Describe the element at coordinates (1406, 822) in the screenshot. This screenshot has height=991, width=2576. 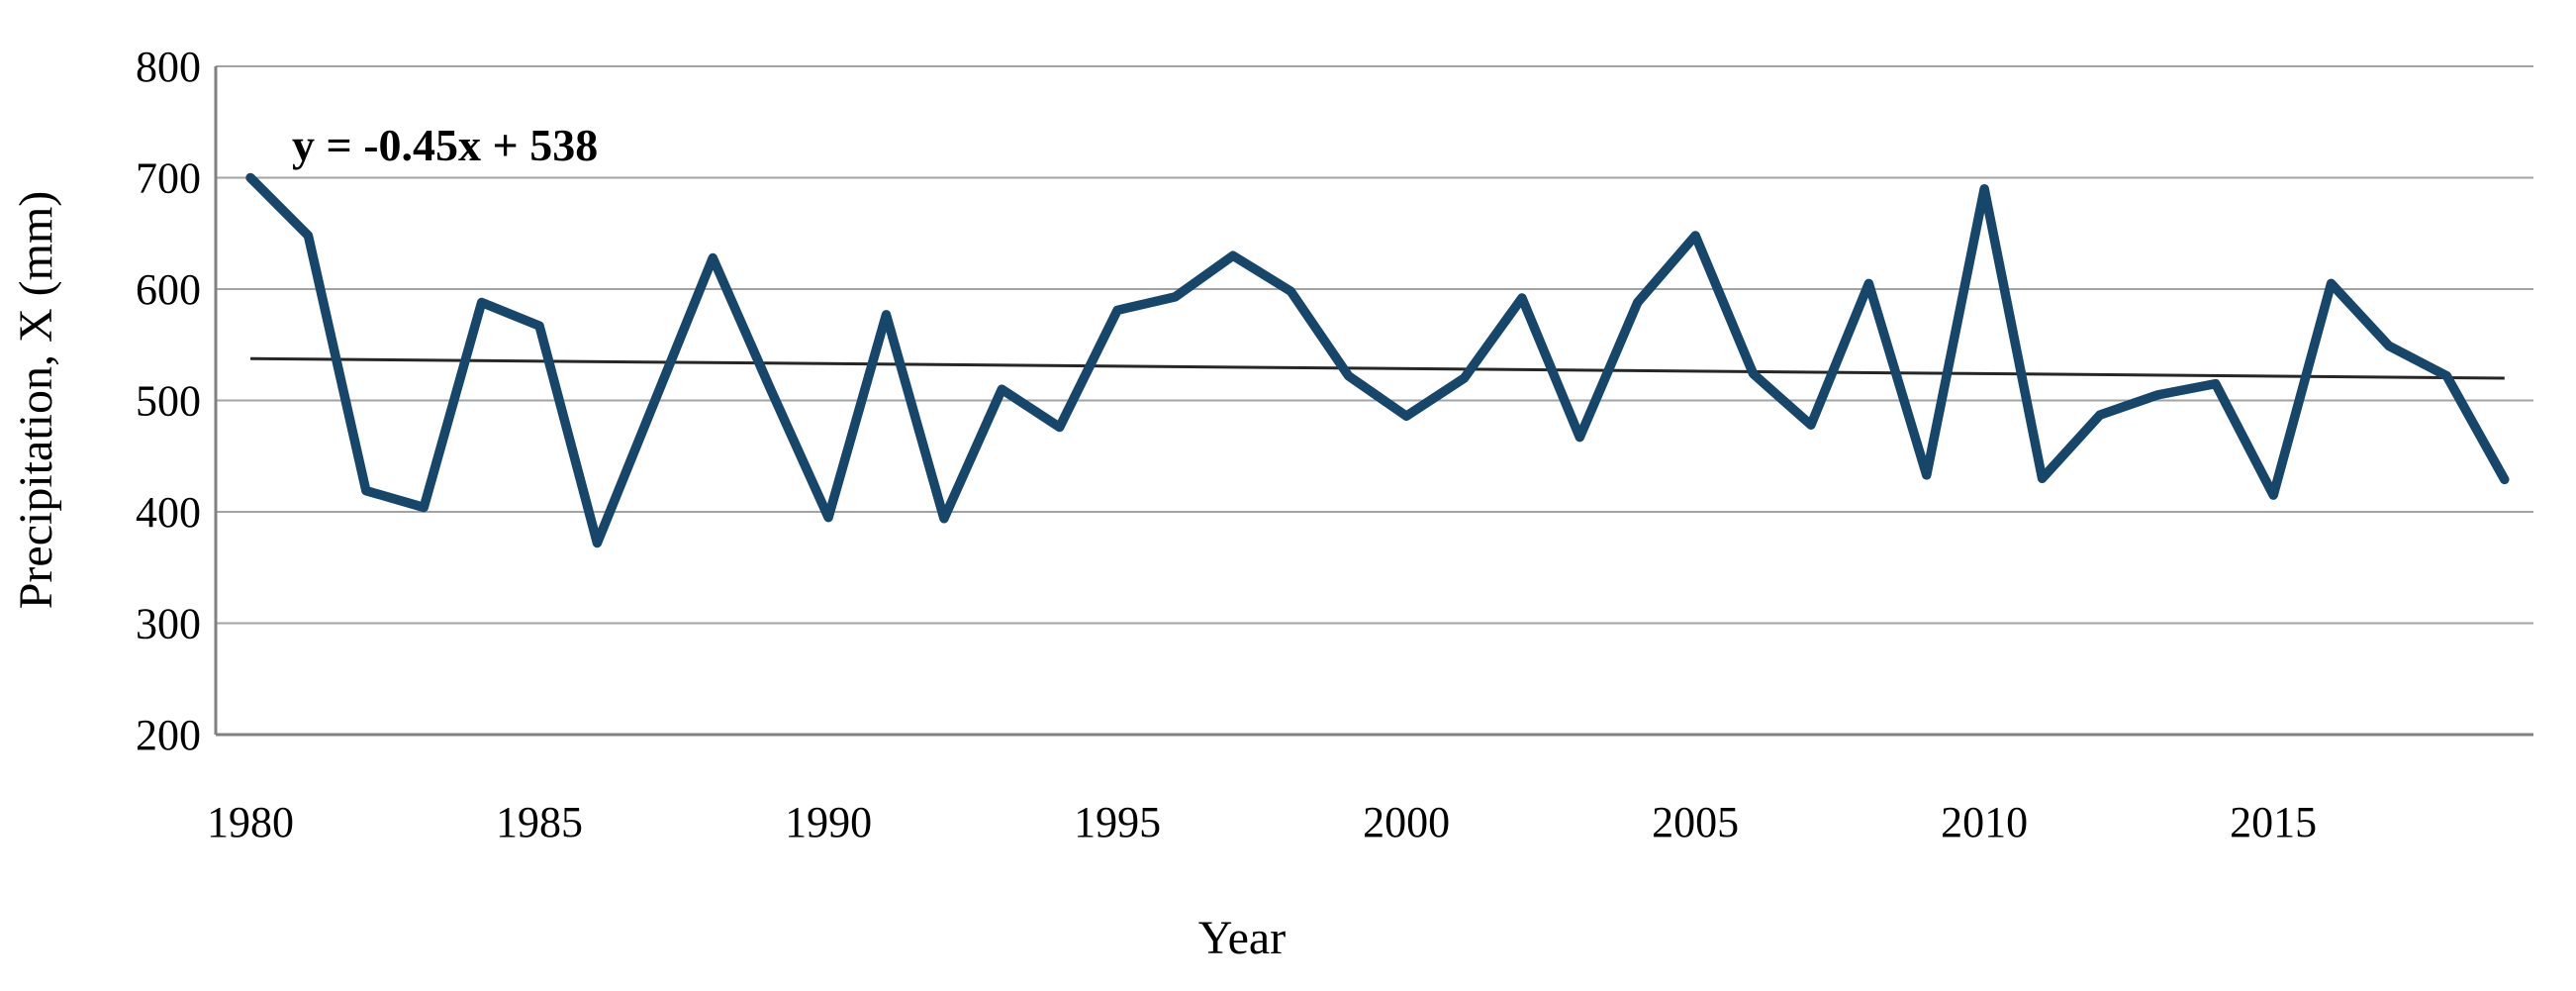
I see `x-tick-label-2000: 2000` at that location.